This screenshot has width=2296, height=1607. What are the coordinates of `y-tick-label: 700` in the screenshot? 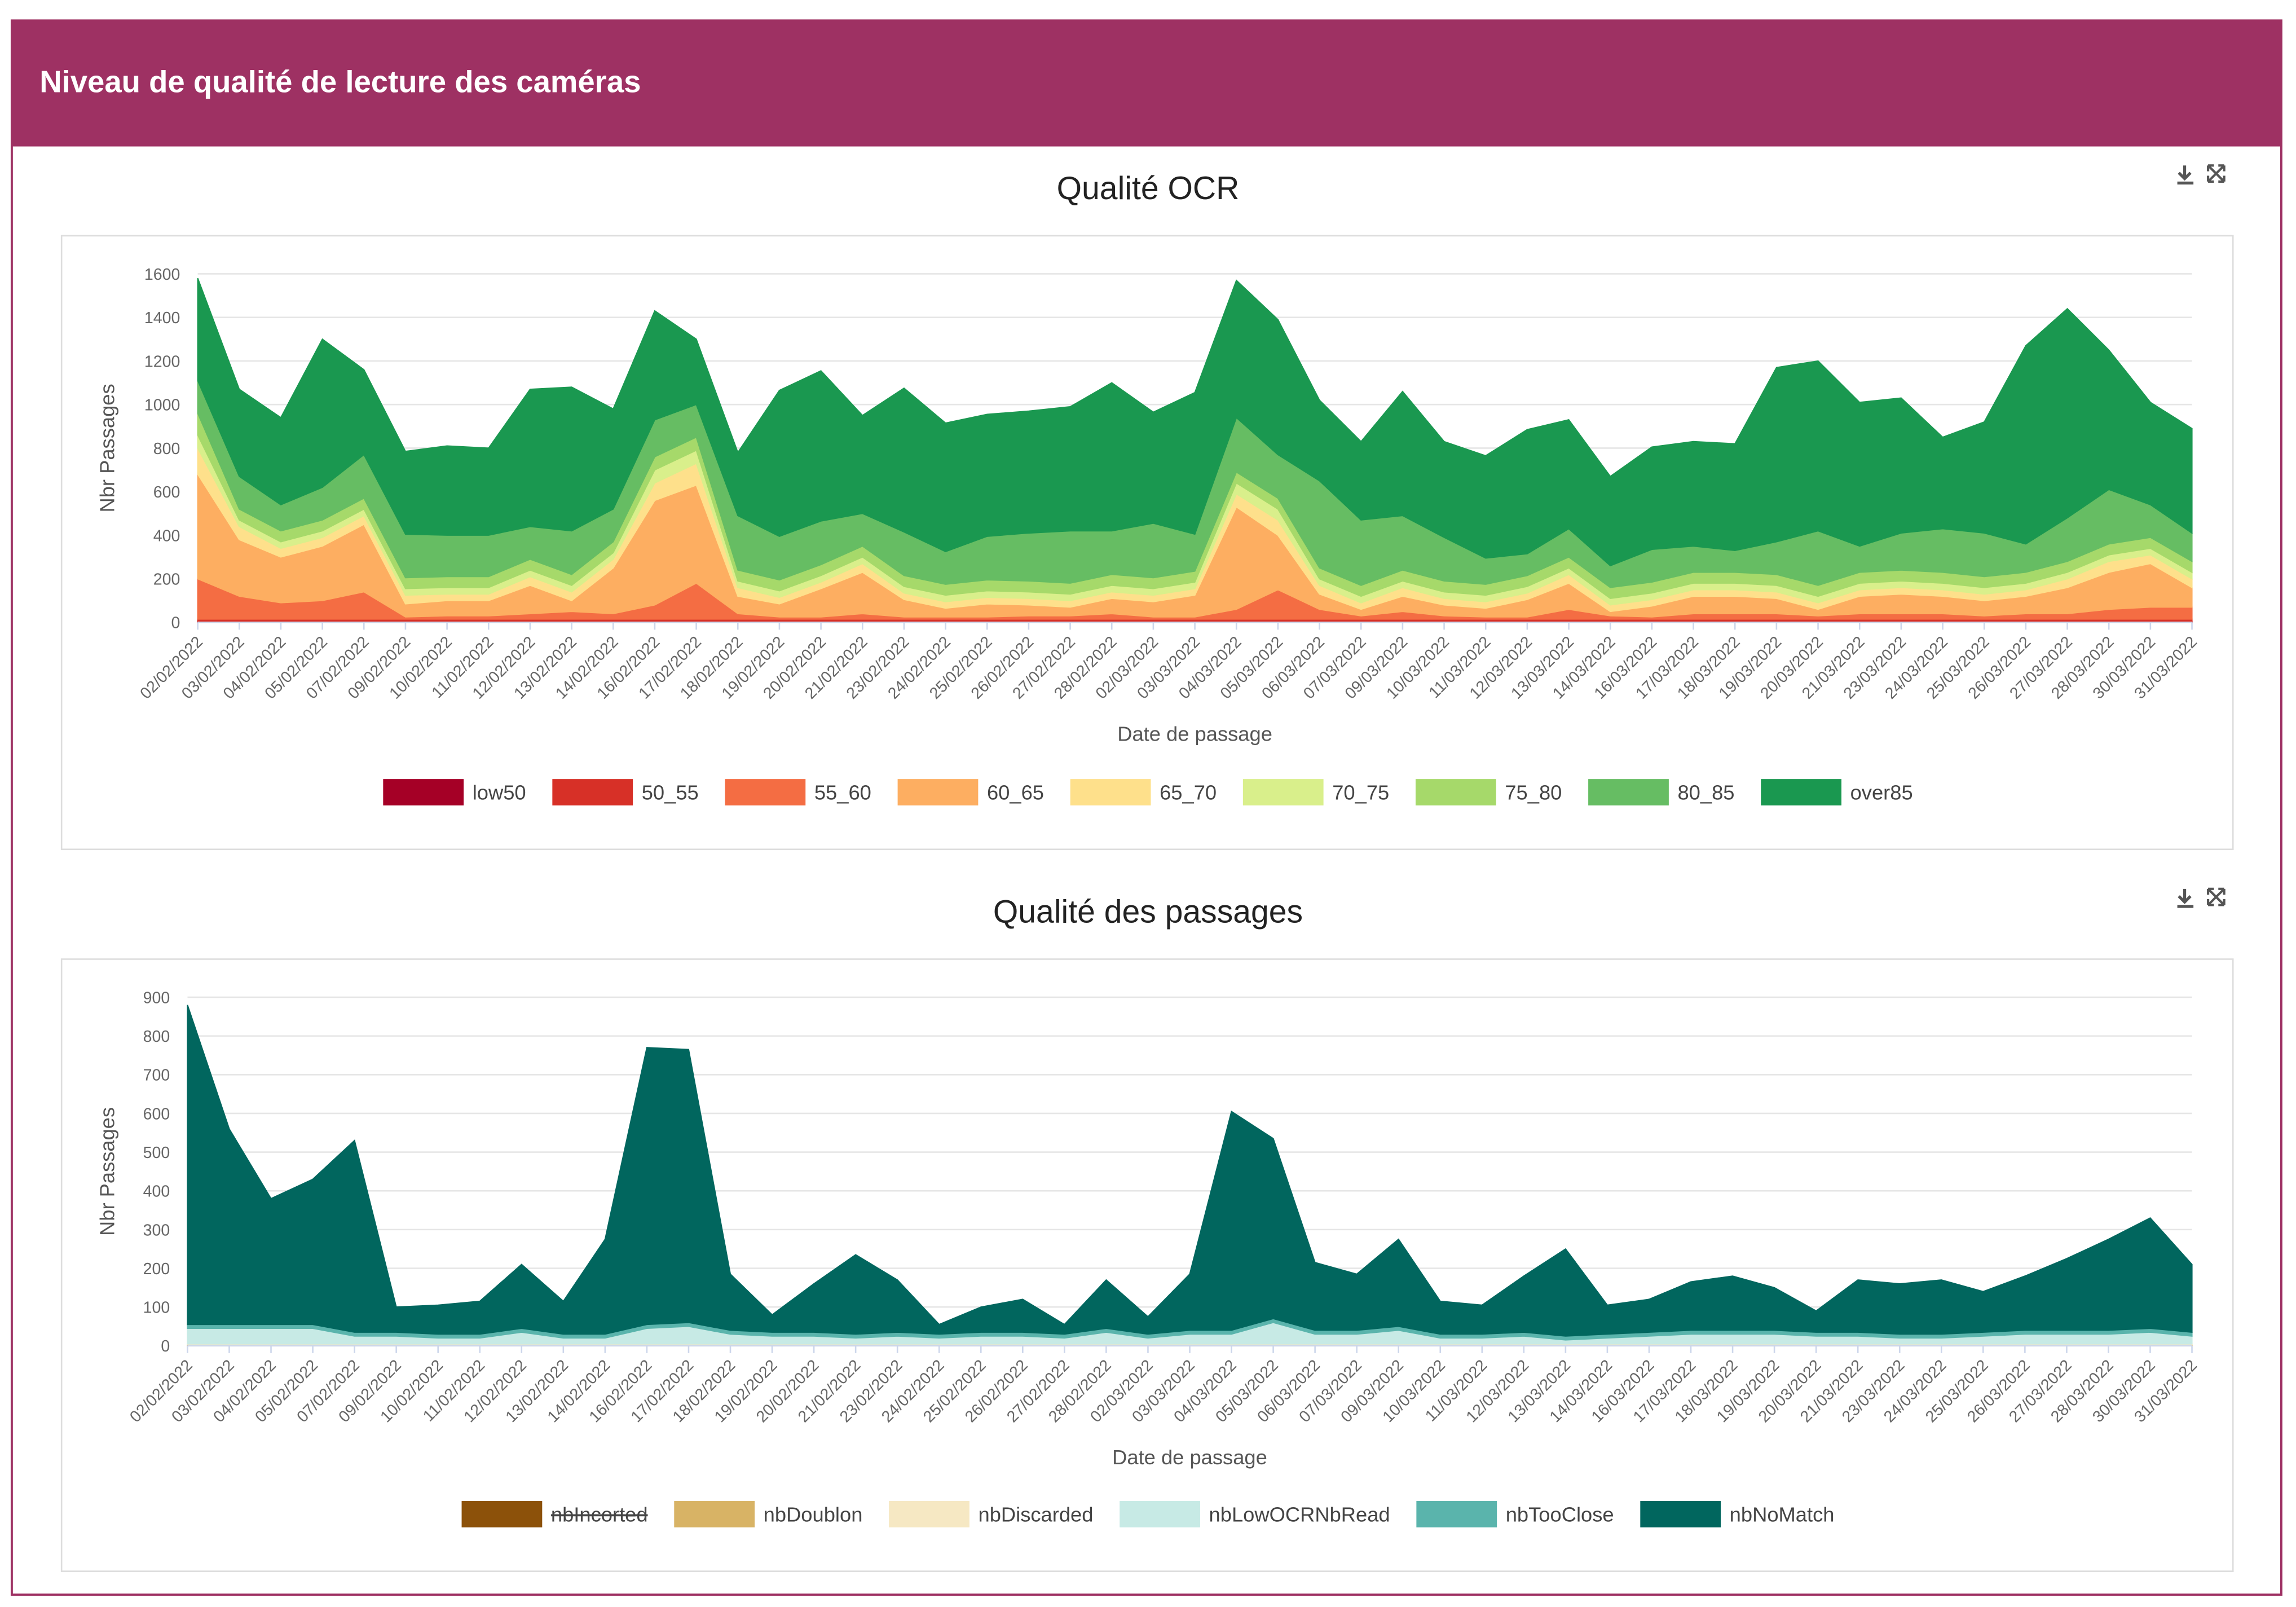 It's located at (156, 1076).